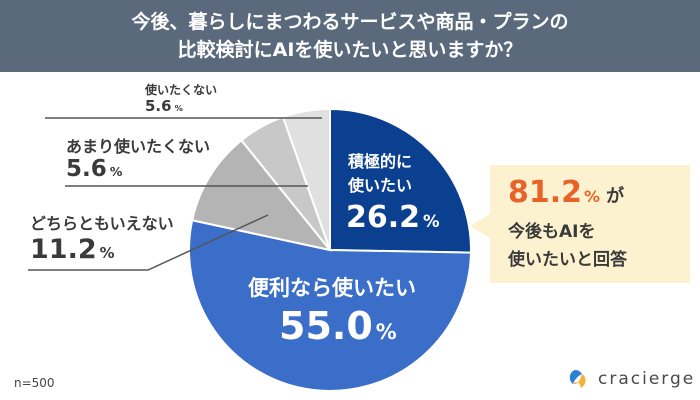  Describe the element at coordinates (63, 249) in the screenshot. I see `value-neutral-number: 11.2` at that location.